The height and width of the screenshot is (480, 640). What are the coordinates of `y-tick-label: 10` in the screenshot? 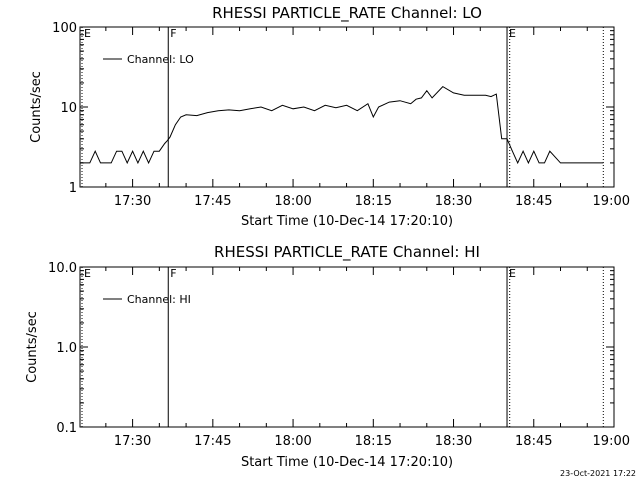 It's located at (68, 108).